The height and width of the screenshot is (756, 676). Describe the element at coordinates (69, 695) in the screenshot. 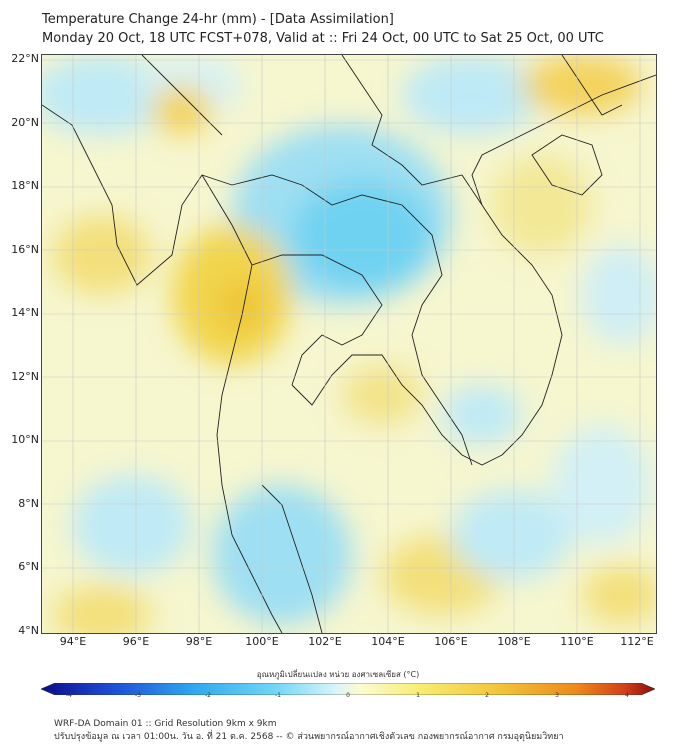

I see `colorbar-tick-neg4: -4` at that location.